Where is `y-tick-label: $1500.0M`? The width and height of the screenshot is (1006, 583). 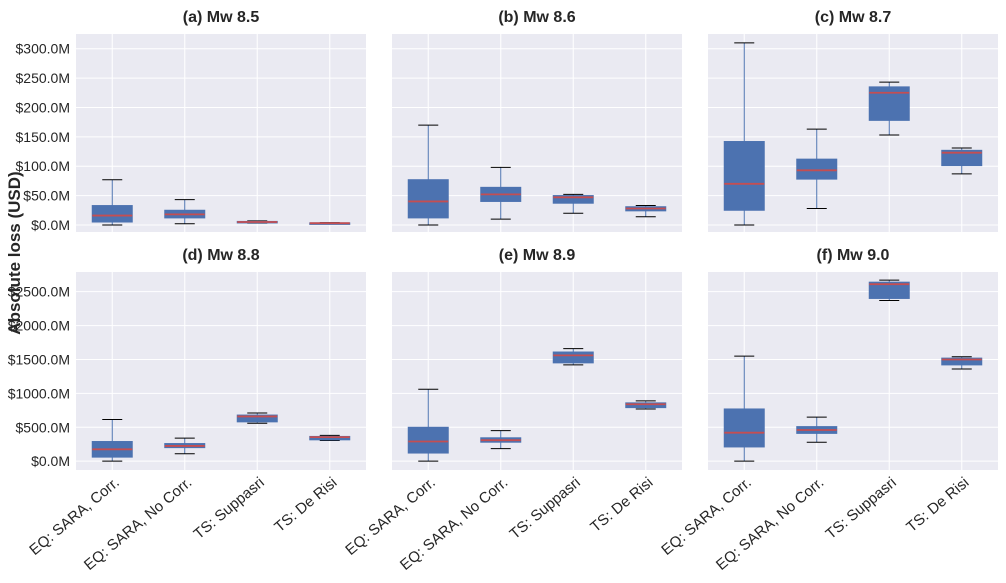 y-tick-label: $1500.0M is located at coordinates (39, 359).